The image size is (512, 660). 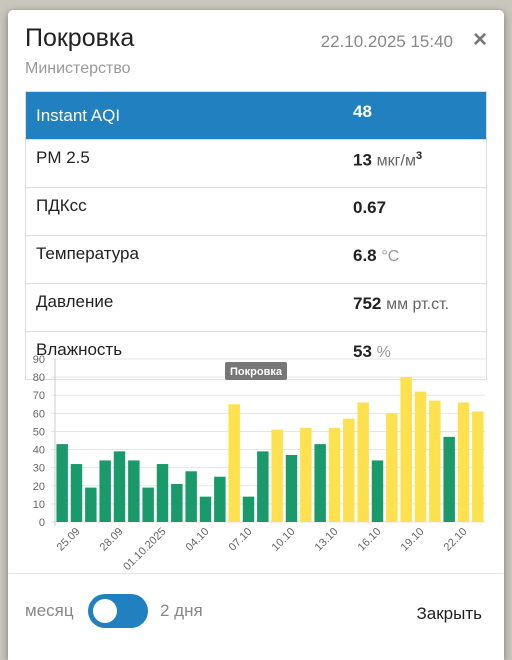 What do you see at coordinates (327, 540) in the screenshot?
I see `x-tick-label: 13.10` at bounding box center [327, 540].